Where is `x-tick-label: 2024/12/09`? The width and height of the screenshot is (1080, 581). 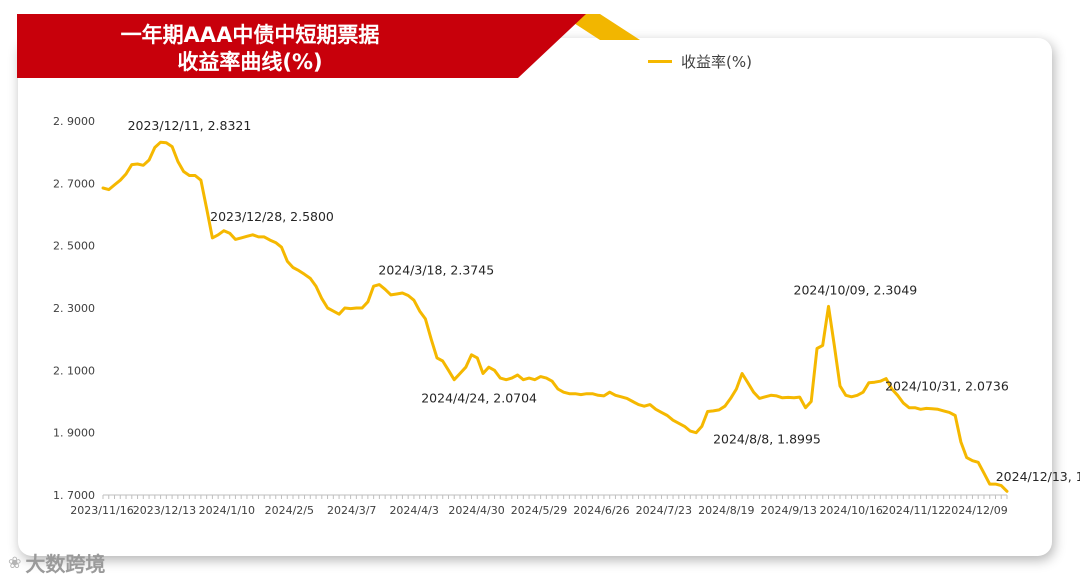
x-tick-label: 2024/12/09 is located at coordinates (975, 510).